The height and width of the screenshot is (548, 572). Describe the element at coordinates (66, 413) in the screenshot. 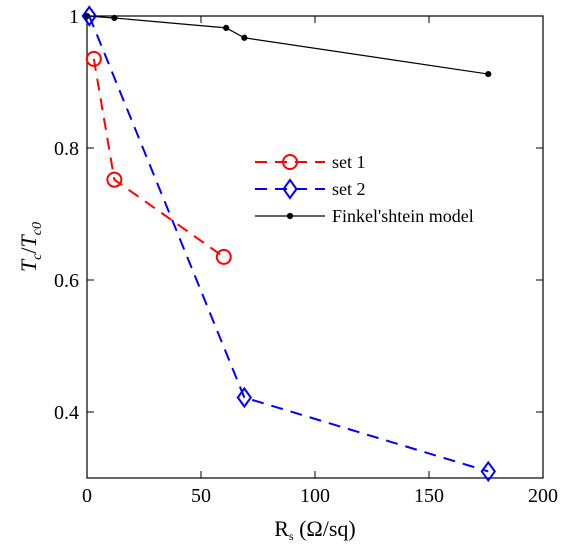

I see `y-tick-label: 0.4` at that location.